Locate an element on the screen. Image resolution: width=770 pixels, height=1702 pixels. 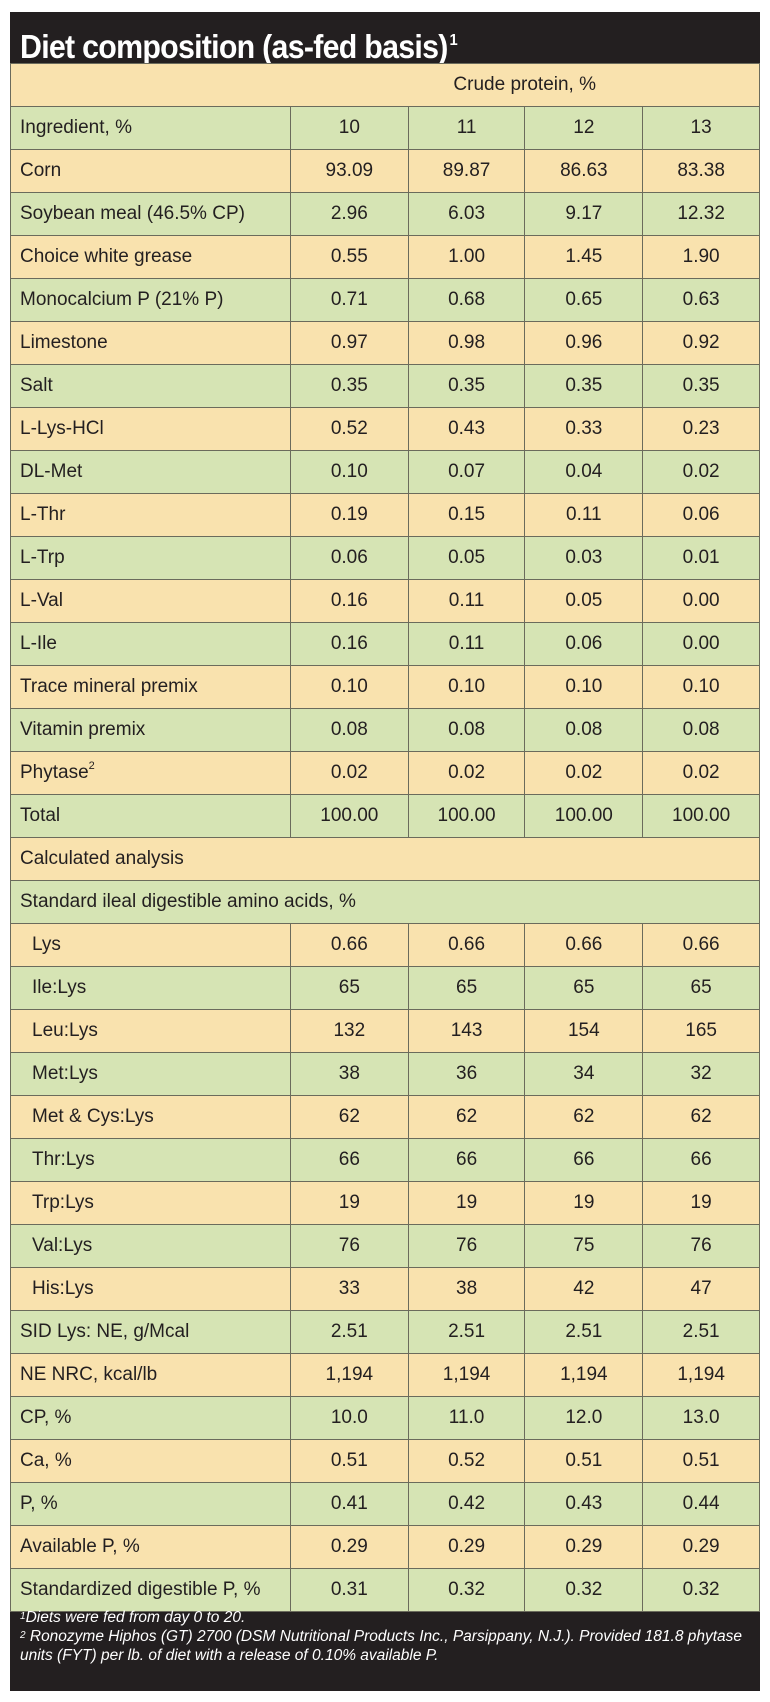
row-label-text: Monocalcium P (21% P) is located at coordinates (122, 299).